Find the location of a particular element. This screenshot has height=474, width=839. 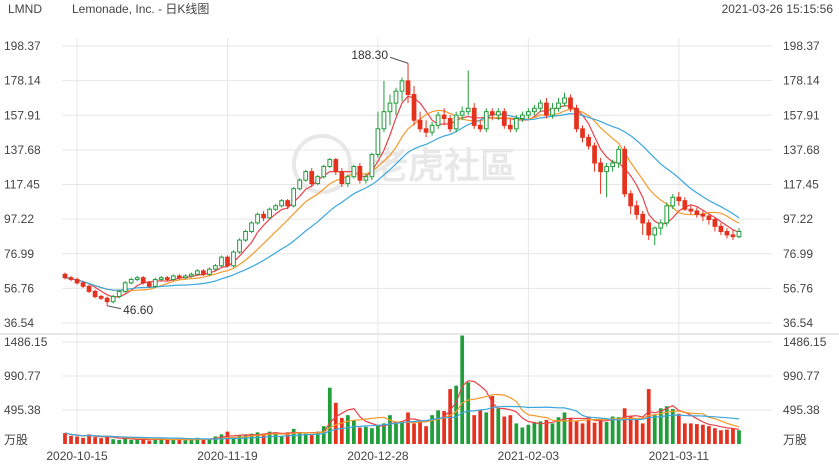

low-pointer-line is located at coordinates (114, 307).